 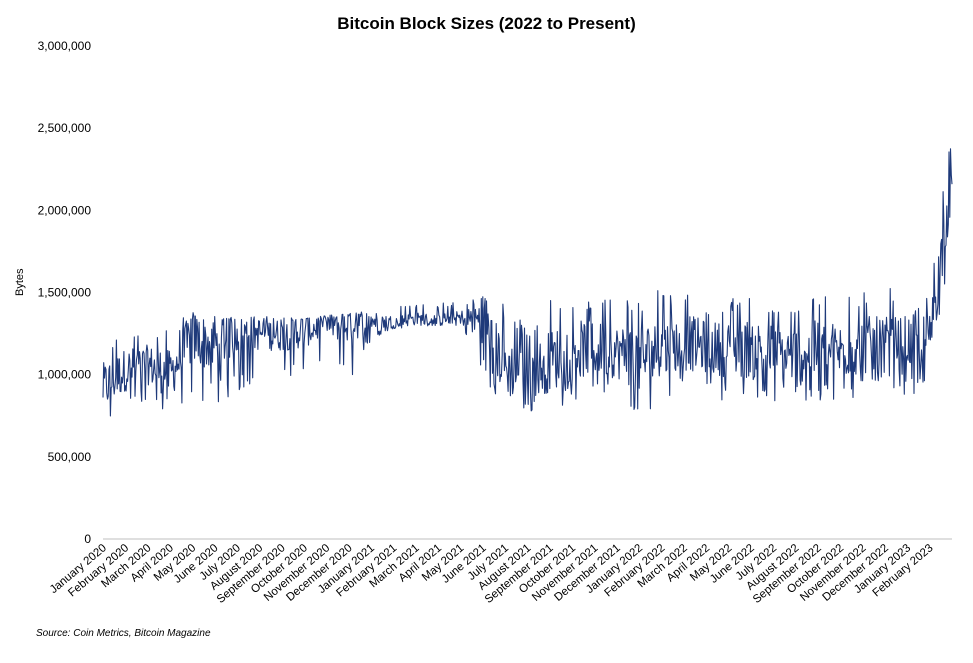 What do you see at coordinates (123, 633) in the screenshot?
I see `source-note: Source: Coin Metrics, Bitcoin Magazine` at bounding box center [123, 633].